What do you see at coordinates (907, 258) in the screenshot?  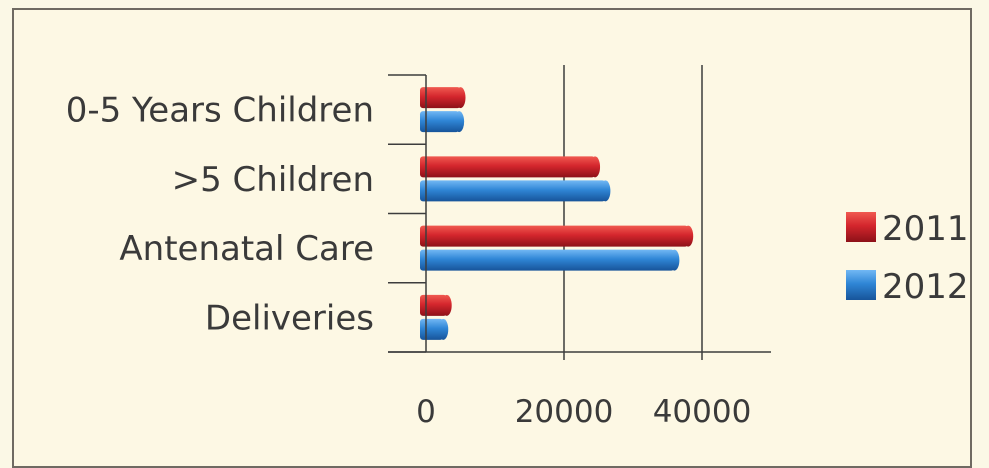 I see `legend: 2011 2012` at bounding box center [907, 258].